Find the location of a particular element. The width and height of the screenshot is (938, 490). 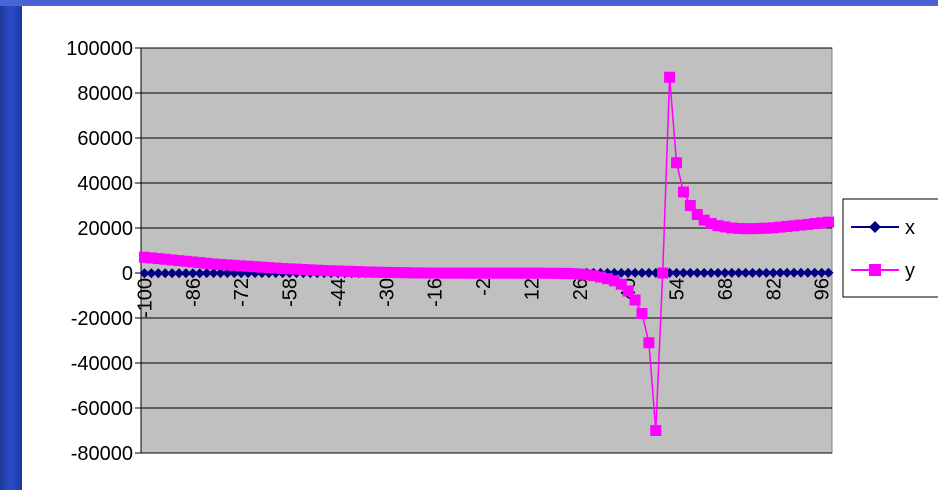

y-tick-label: -60000 is located at coordinates (102, 409).